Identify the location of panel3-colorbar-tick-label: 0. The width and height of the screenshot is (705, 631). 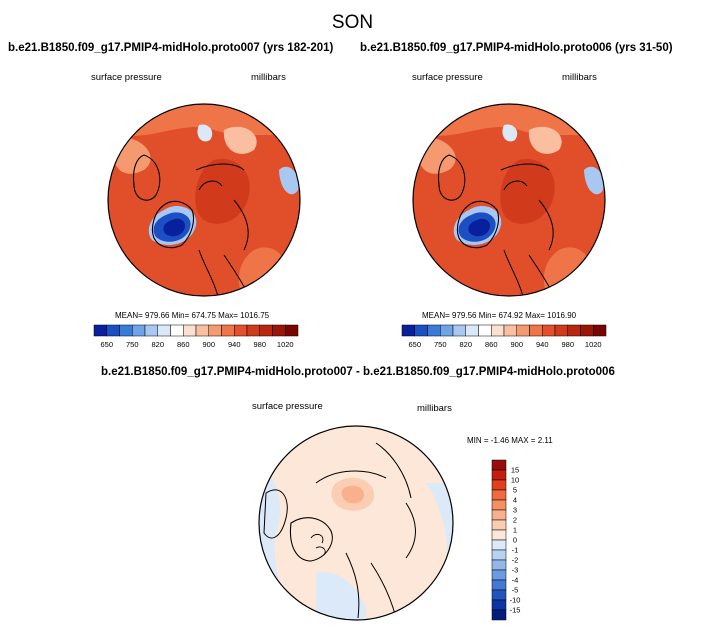
(515, 540).